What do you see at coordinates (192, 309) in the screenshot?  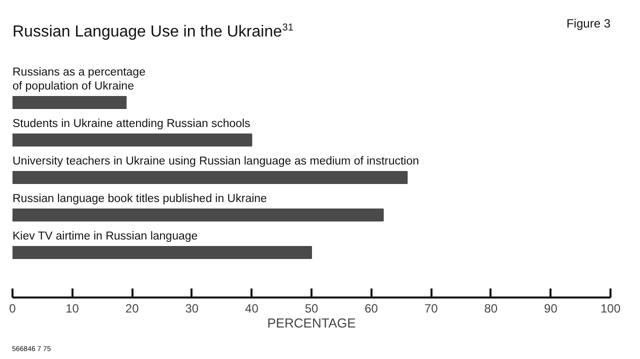 I see `x-tick-label: 30` at bounding box center [192, 309].